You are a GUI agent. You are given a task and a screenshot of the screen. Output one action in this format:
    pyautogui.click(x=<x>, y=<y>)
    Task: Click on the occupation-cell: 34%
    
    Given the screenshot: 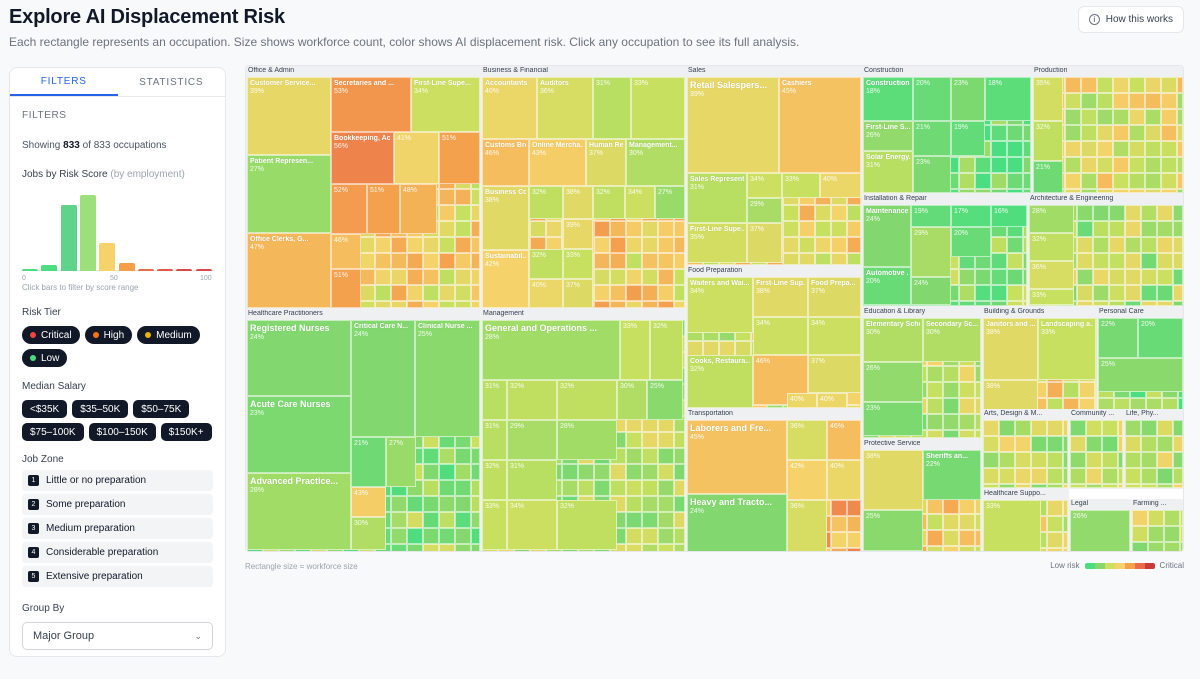 What is the action you would take?
    pyautogui.click(x=640, y=202)
    